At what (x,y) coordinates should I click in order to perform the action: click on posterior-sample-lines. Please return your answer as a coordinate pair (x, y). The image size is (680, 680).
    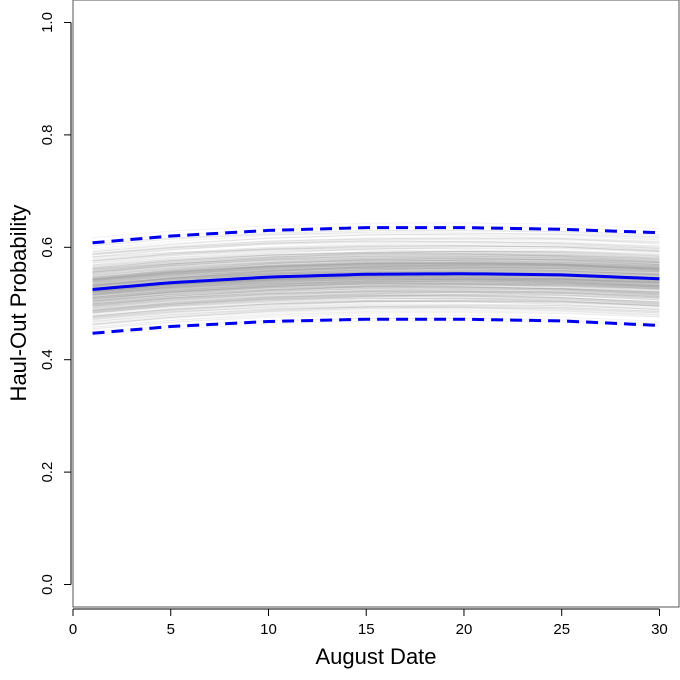
    Looking at the image, I should click on (376, 279).